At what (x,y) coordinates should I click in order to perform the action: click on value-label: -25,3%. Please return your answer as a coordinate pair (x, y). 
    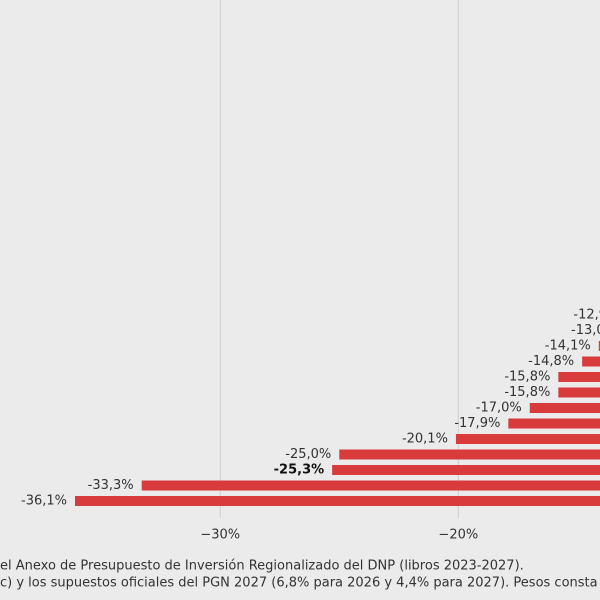
    Looking at the image, I should click on (299, 470).